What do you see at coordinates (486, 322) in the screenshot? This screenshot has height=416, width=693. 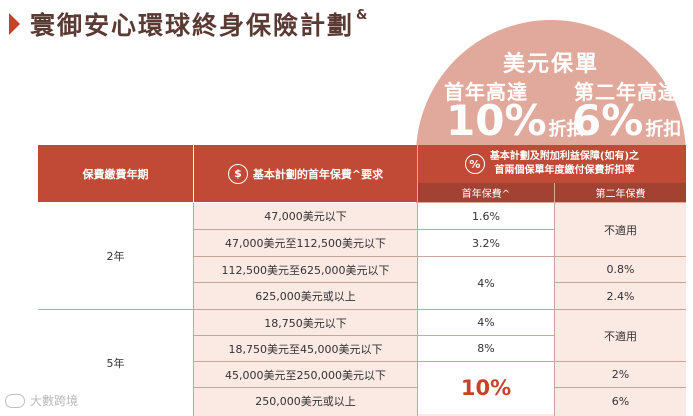 I see `first-year-rate: 4%` at bounding box center [486, 322].